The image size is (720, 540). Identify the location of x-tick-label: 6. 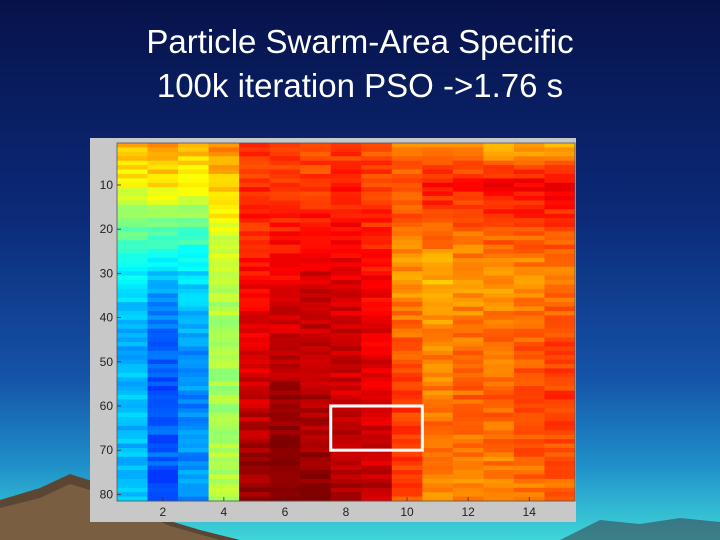
(285, 512).